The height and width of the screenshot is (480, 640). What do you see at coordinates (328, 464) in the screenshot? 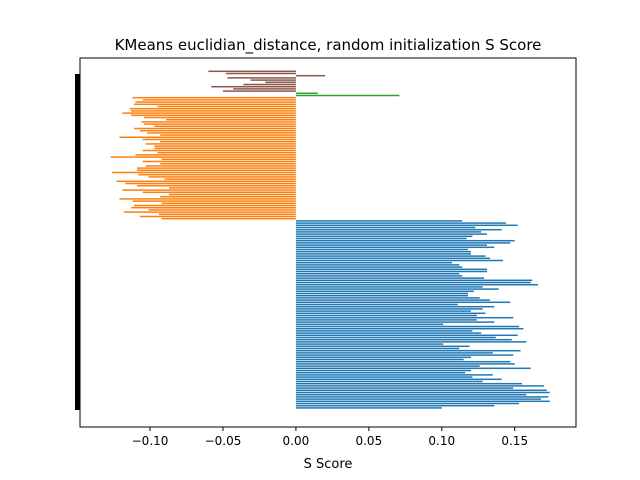
I see `x-axis-label: S Score` at bounding box center [328, 464].